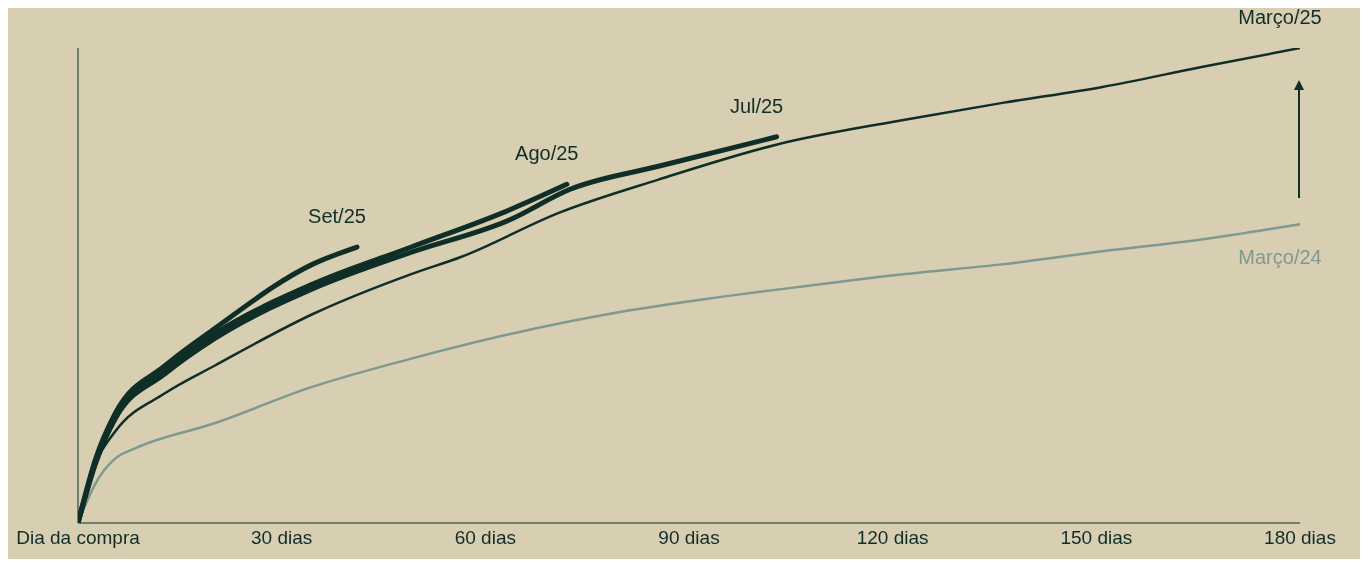 Image resolution: width=1368 pixels, height=567 pixels. Describe the element at coordinates (282, 538) in the screenshot. I see `x-tick-label: 30 dias` at that location.